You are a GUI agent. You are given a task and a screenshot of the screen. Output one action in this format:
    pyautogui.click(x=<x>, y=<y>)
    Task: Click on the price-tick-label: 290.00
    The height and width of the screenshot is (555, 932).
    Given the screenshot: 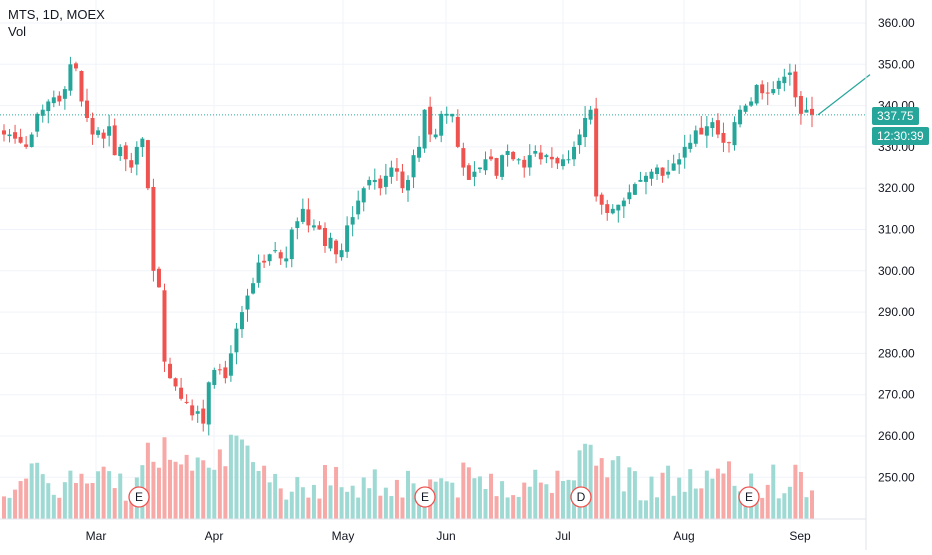 What is the action you would take?
    pyautogui.click(x=896, y=312)
    